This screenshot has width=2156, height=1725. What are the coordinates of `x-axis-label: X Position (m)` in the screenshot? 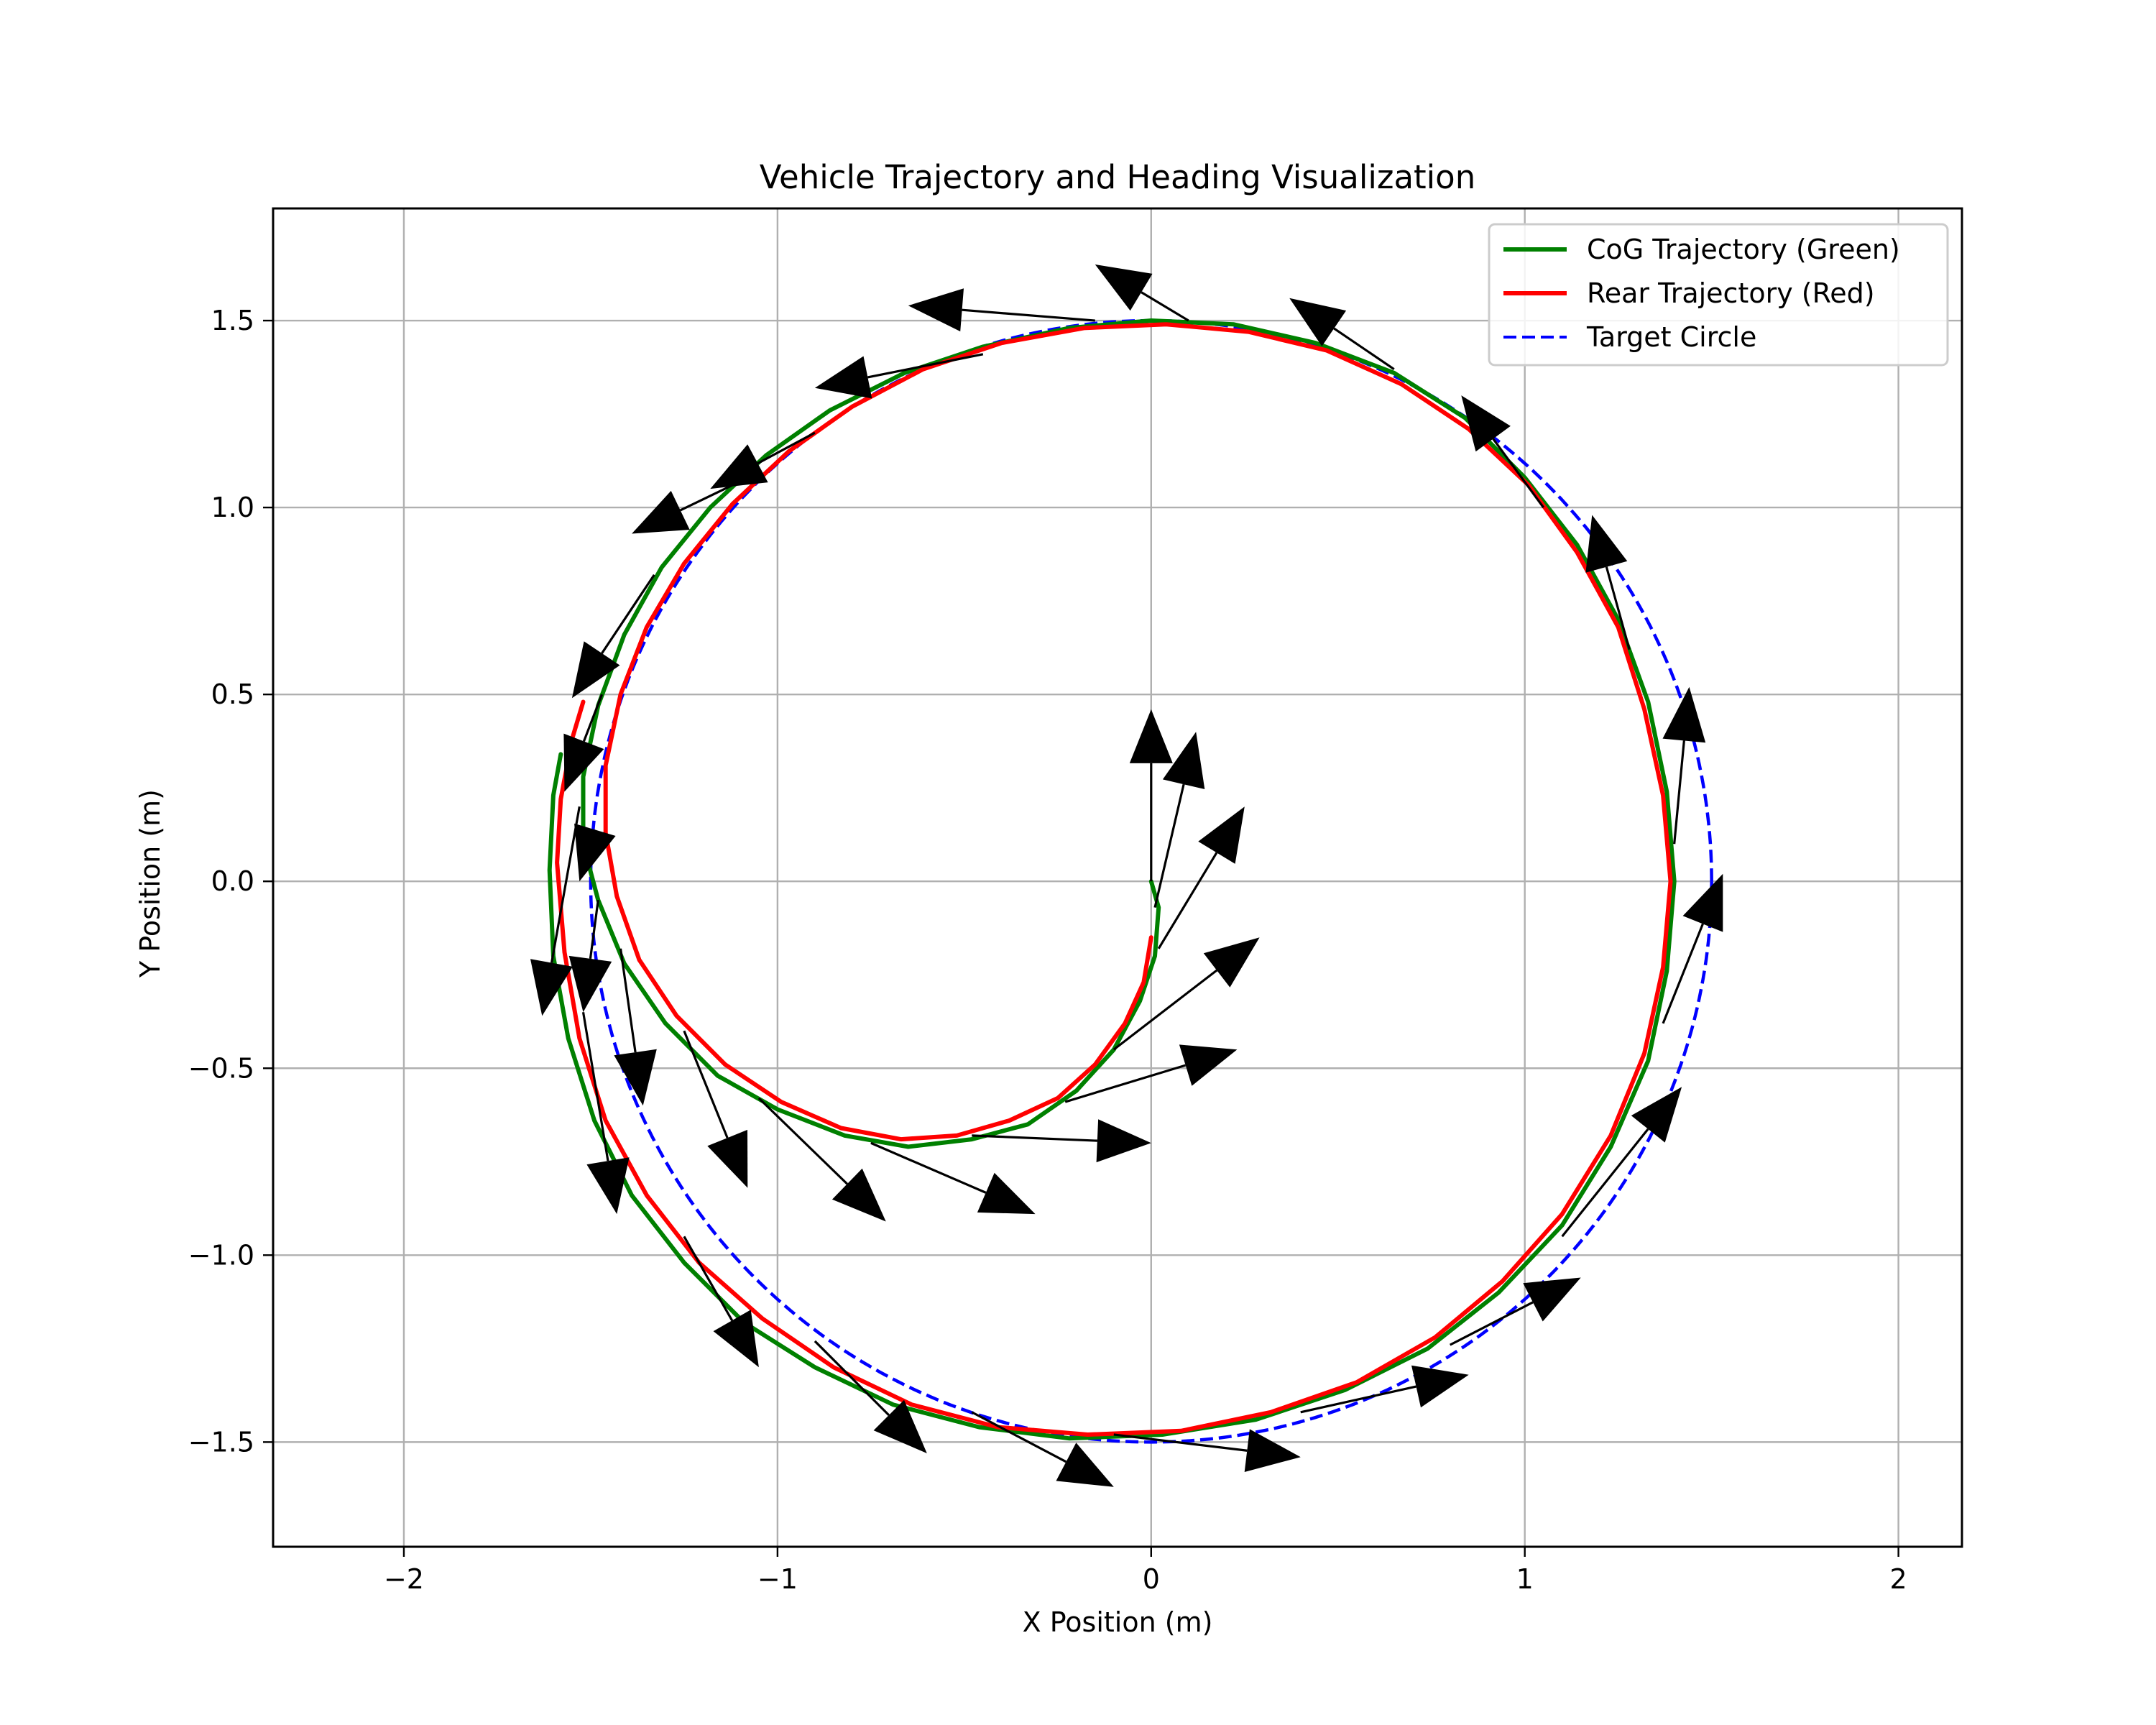 It's located at (1118, 1622).